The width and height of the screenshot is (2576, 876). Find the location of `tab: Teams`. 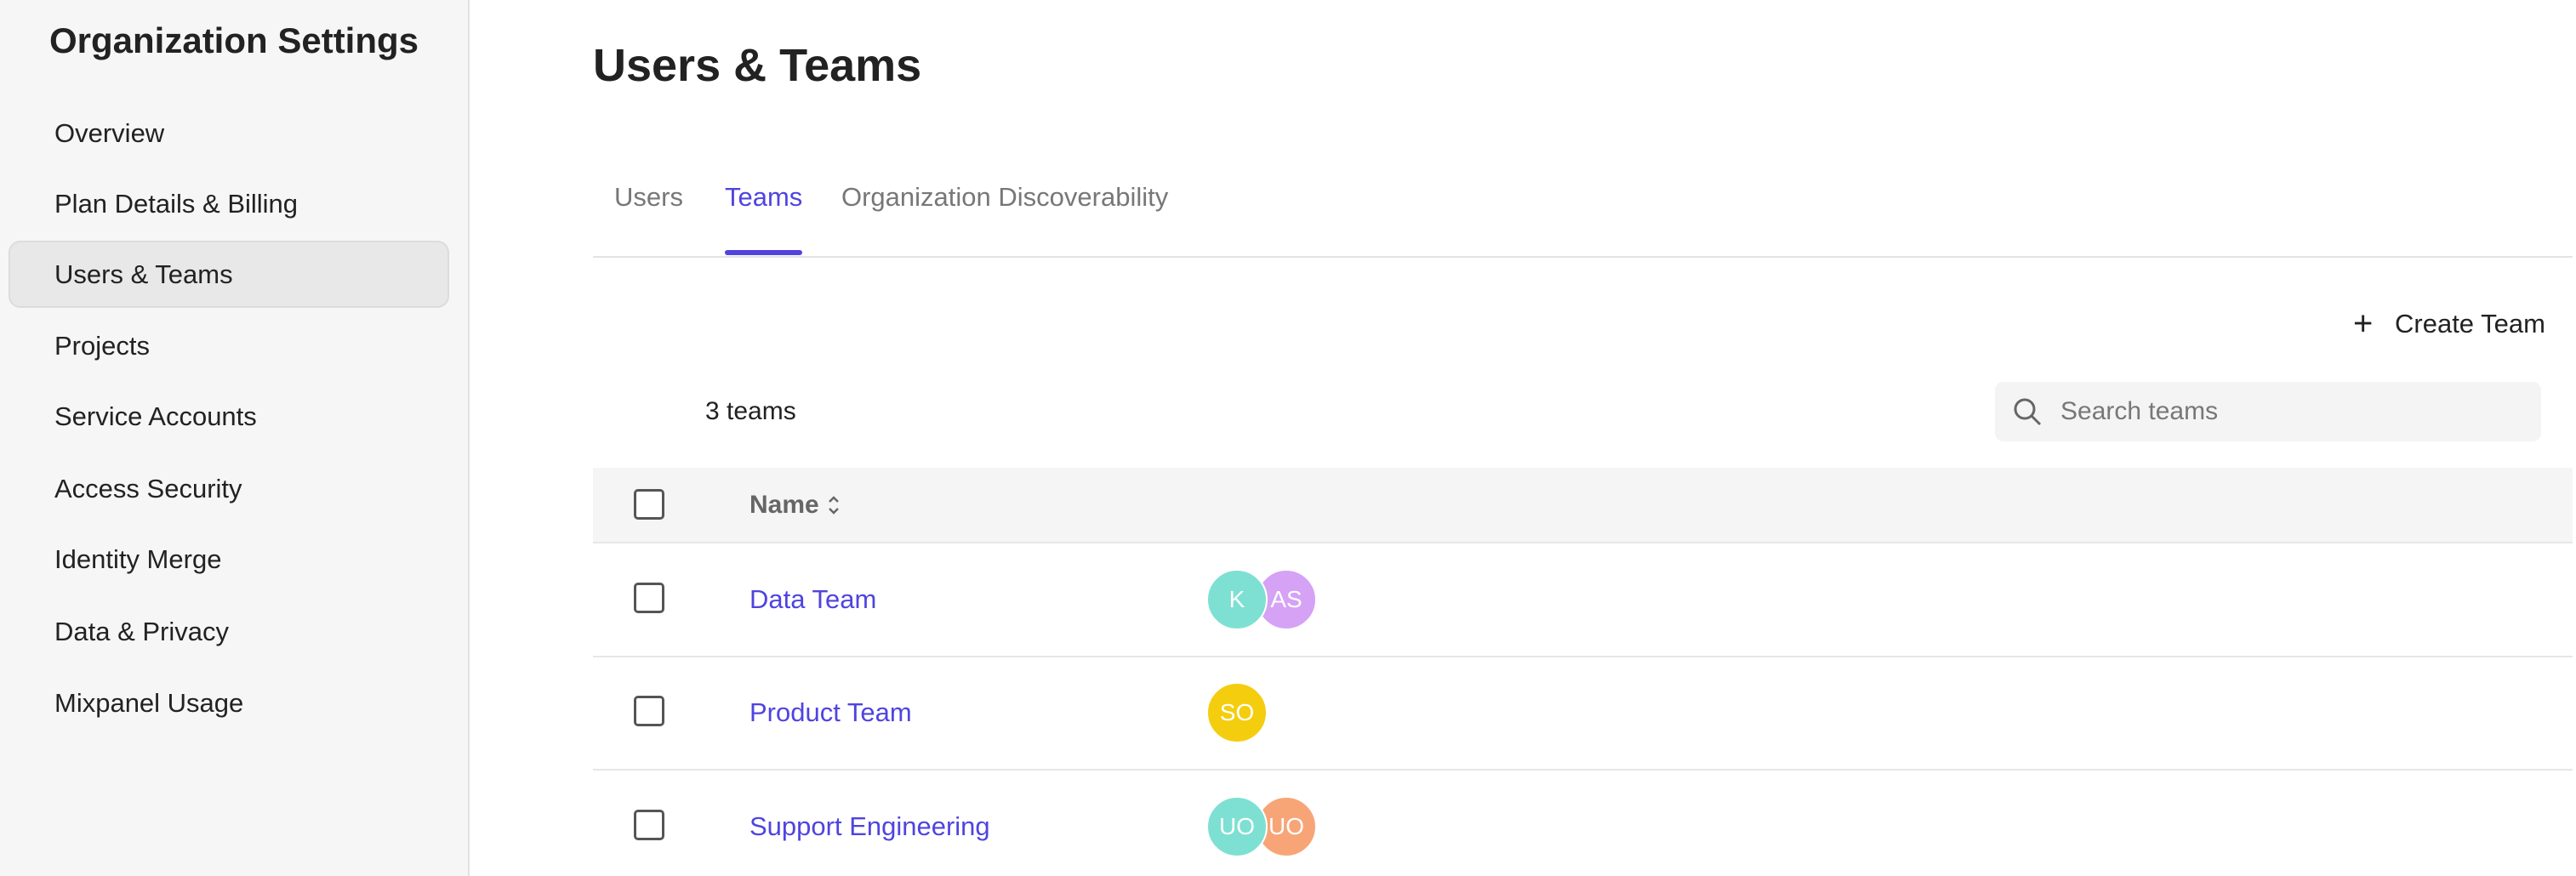

tab: Teams is located at coordinates (764, 197).